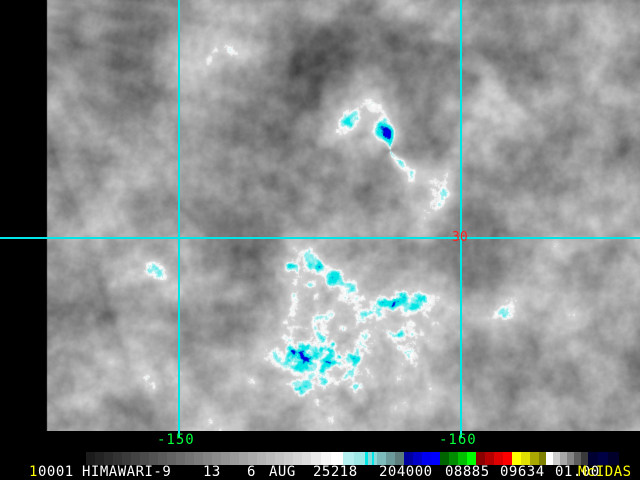  I want to click on month-label: AUG, so click(282, 472).